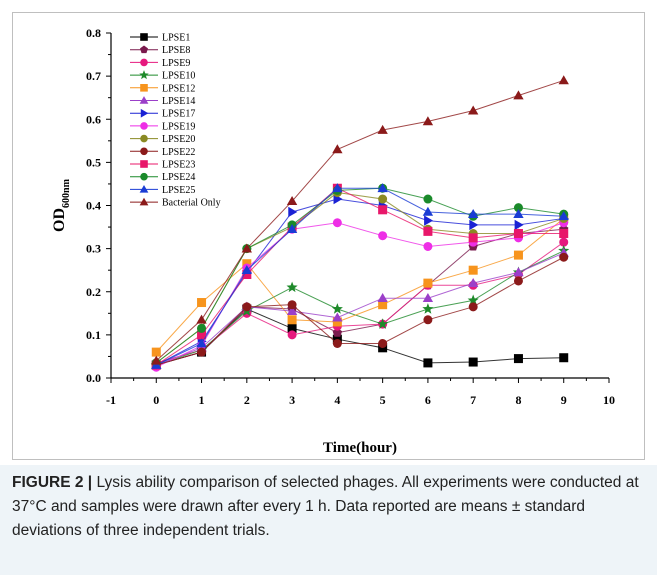  What do you see at coordinates (93, 119) in the screenshot?
I see `y-tick-label: 0.6` at bounding box center [93, 119].